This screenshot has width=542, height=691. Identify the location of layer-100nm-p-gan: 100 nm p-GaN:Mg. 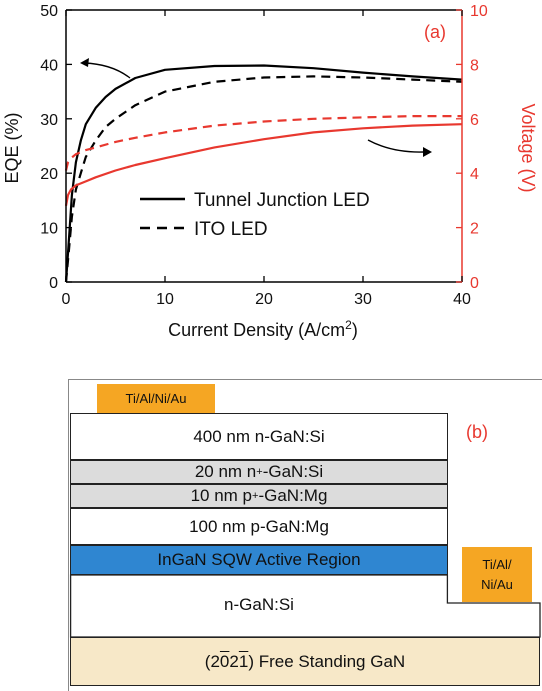
(259, 526).